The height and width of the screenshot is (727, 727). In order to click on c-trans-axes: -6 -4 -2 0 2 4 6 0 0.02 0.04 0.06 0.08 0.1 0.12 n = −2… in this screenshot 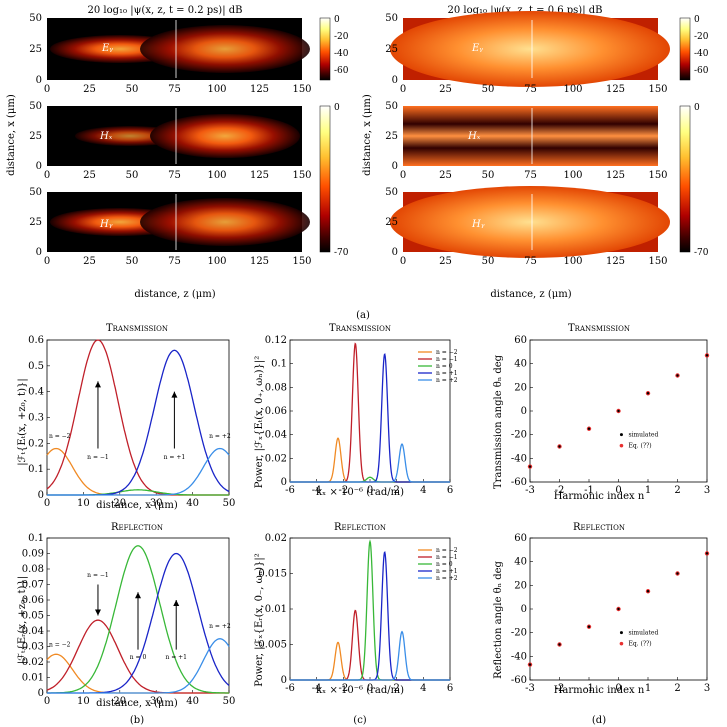, I will do `click(361, 415)`.